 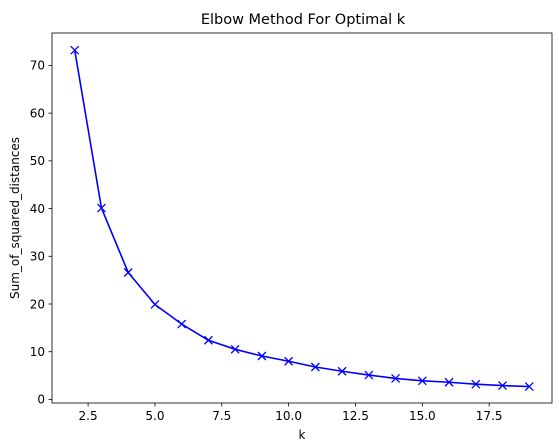 I want to click on y-tick-label: 30, so click(x=37, y=257).